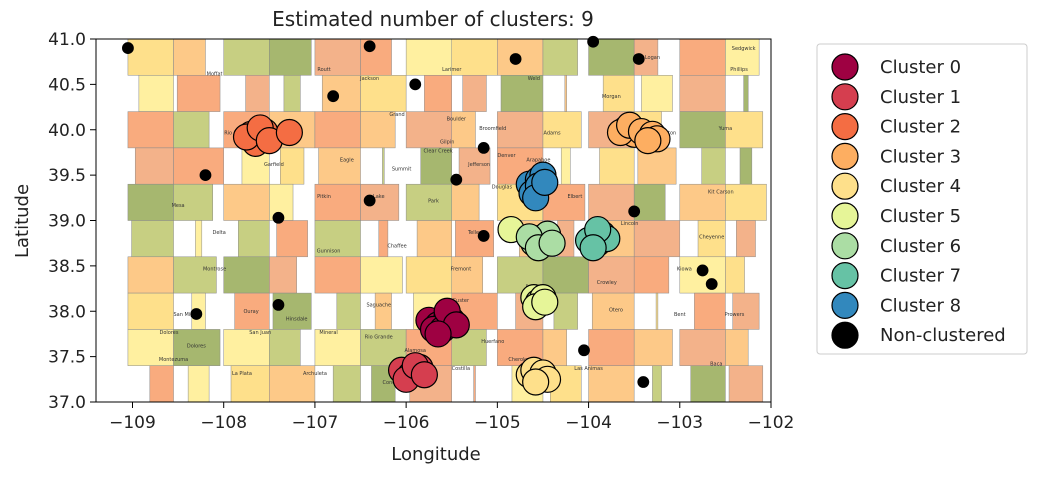 The image size is (1040, 494). I want to click on x-tick-label: −105, so click(497, 423).